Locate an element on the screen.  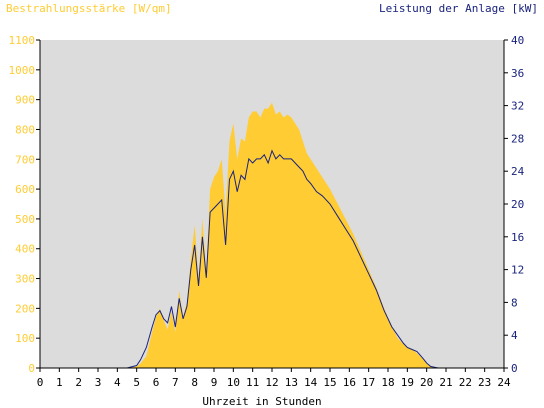
x-tick-label: 11 is located at coordinates (252, 382).